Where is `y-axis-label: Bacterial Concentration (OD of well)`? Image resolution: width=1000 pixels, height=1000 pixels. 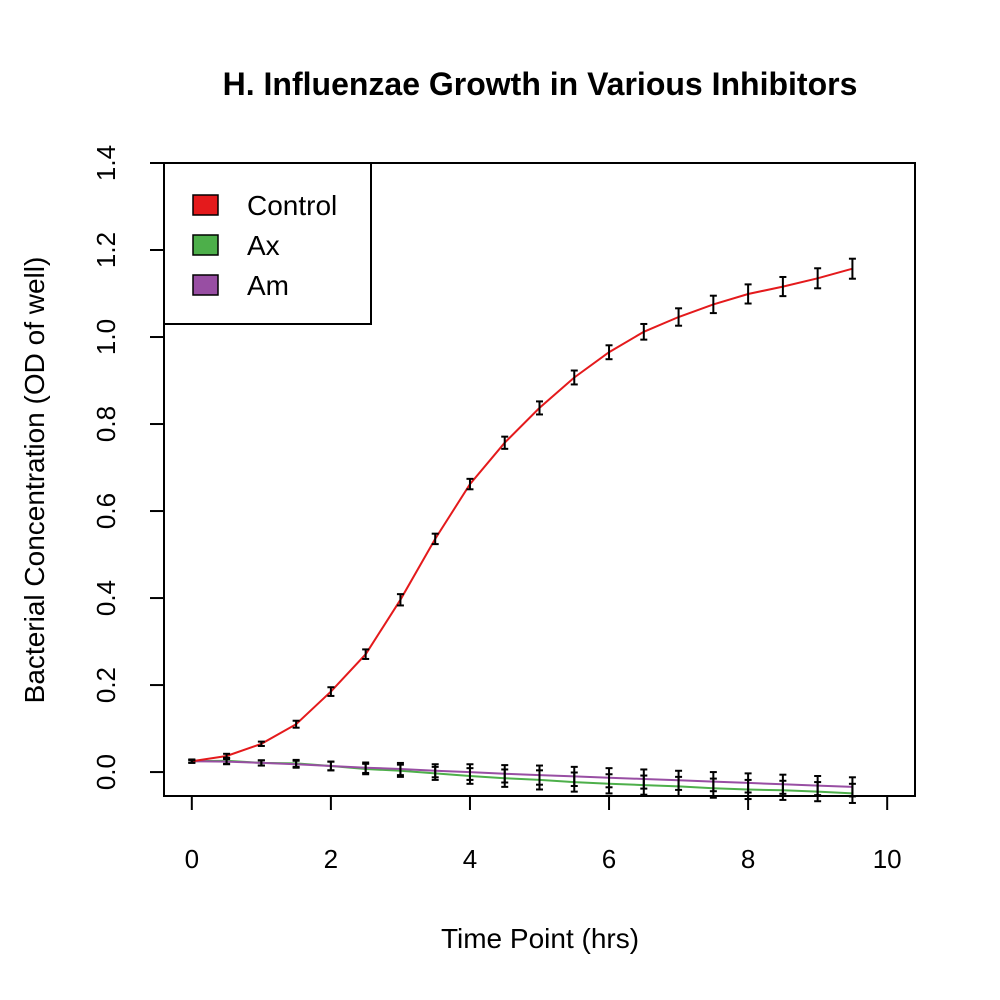 y-axis-label: Bacterial Concentration (OD of well) is located at coordinates (34, 480).